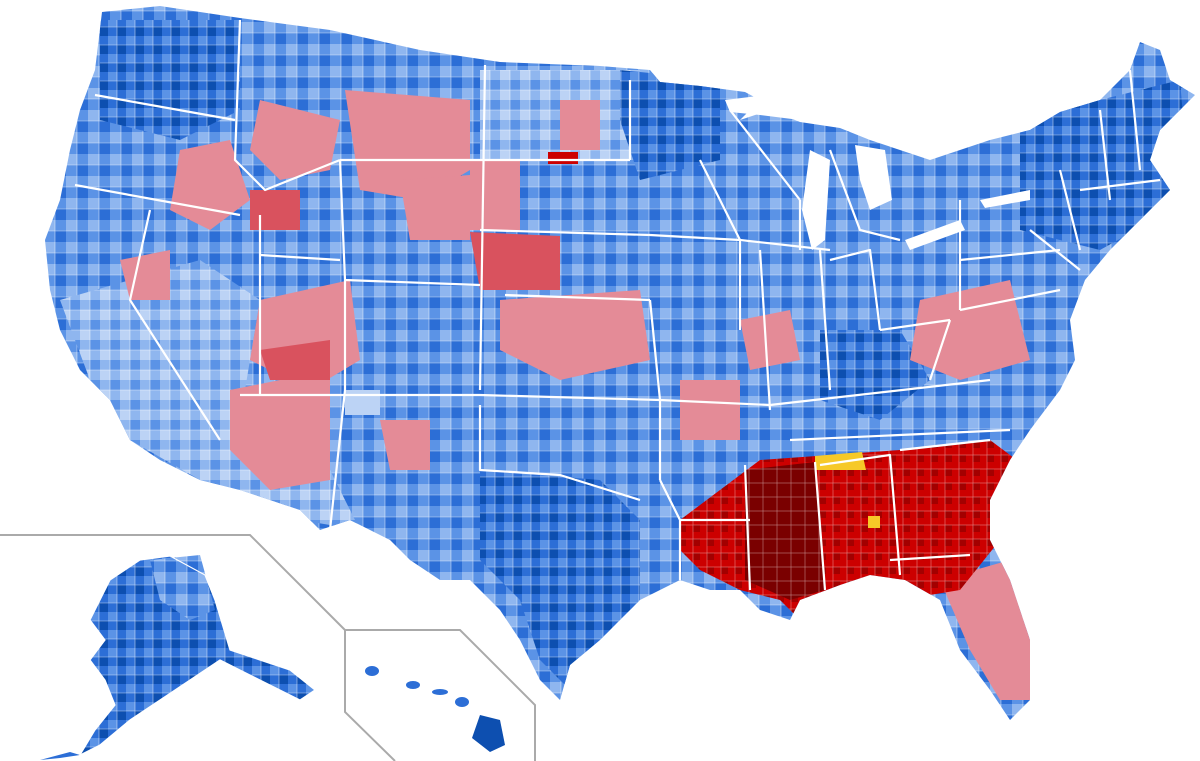 This screenshot has width=1200, height=761. Describe the element at coordinates (816, 200) in the screenshot. I see `lake-michigan` at that location.